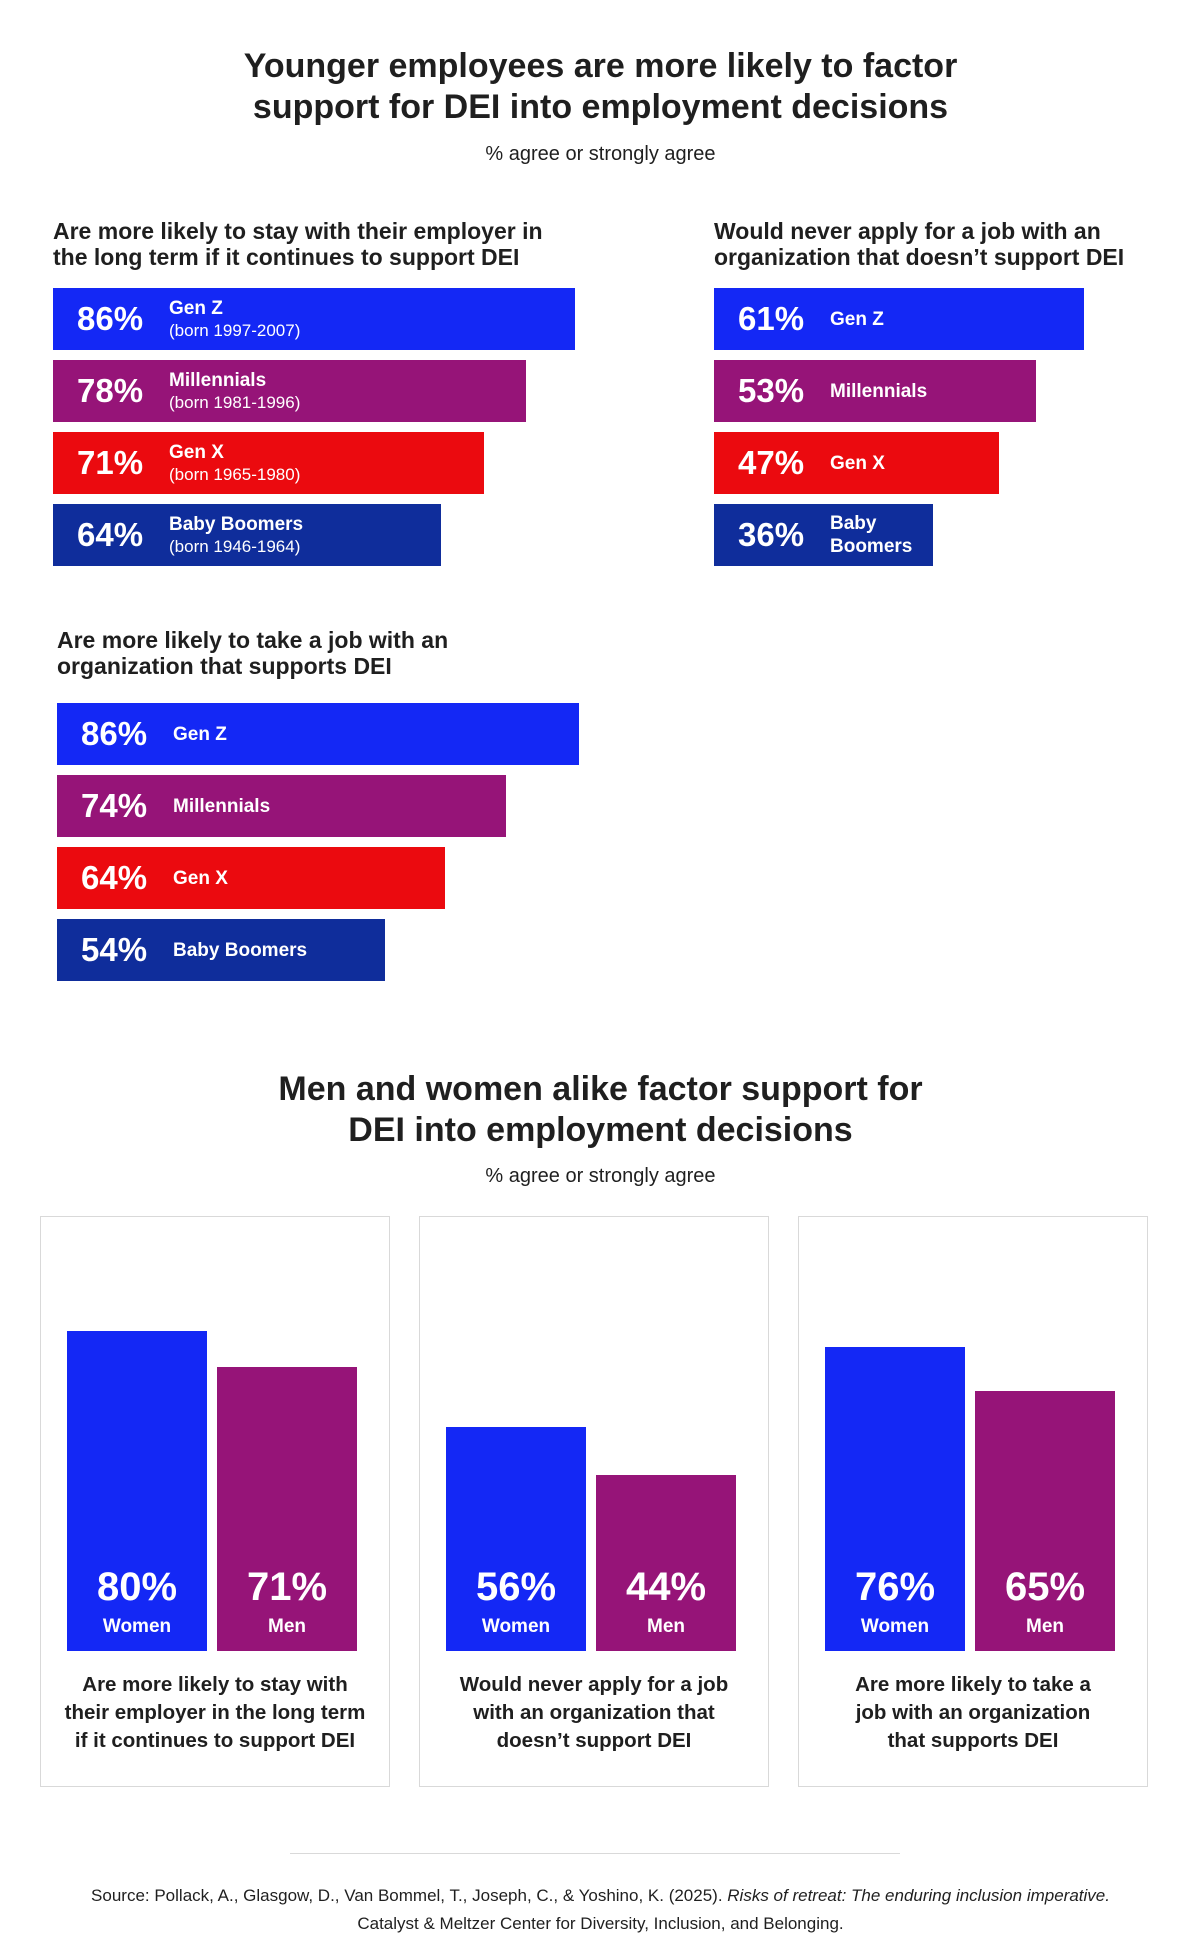 The width and height of the screenshot is (1201, 1957). I want to click on bar-gen-x: 47% Gen X, so click(856, 463).